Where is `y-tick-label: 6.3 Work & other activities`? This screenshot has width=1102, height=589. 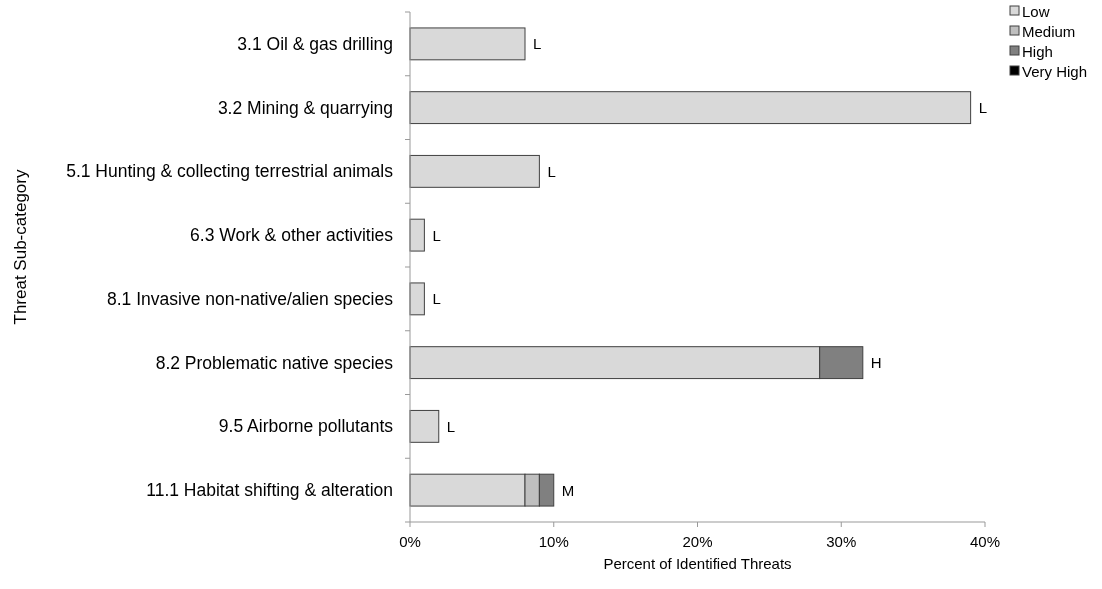 y-tick-label: 6.3 Work & other activities is located at coordinates (292, 235).